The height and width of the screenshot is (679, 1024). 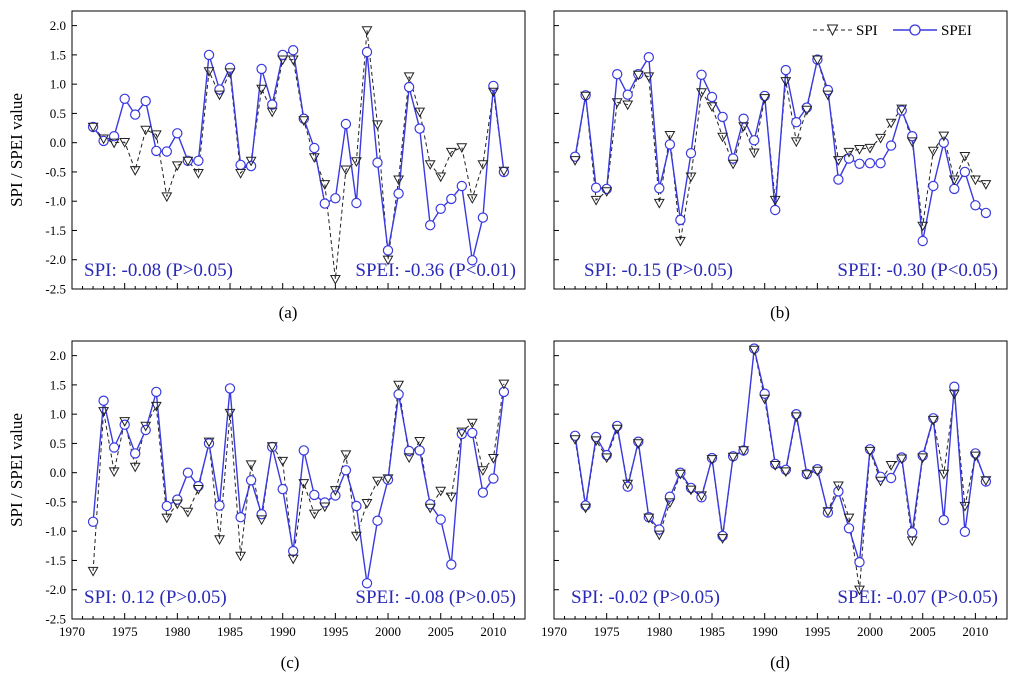 What do you see at coordinates (335, 631) in the screenshot?
I see `x-tick-label: 1995` at bounding box center [335, 631].